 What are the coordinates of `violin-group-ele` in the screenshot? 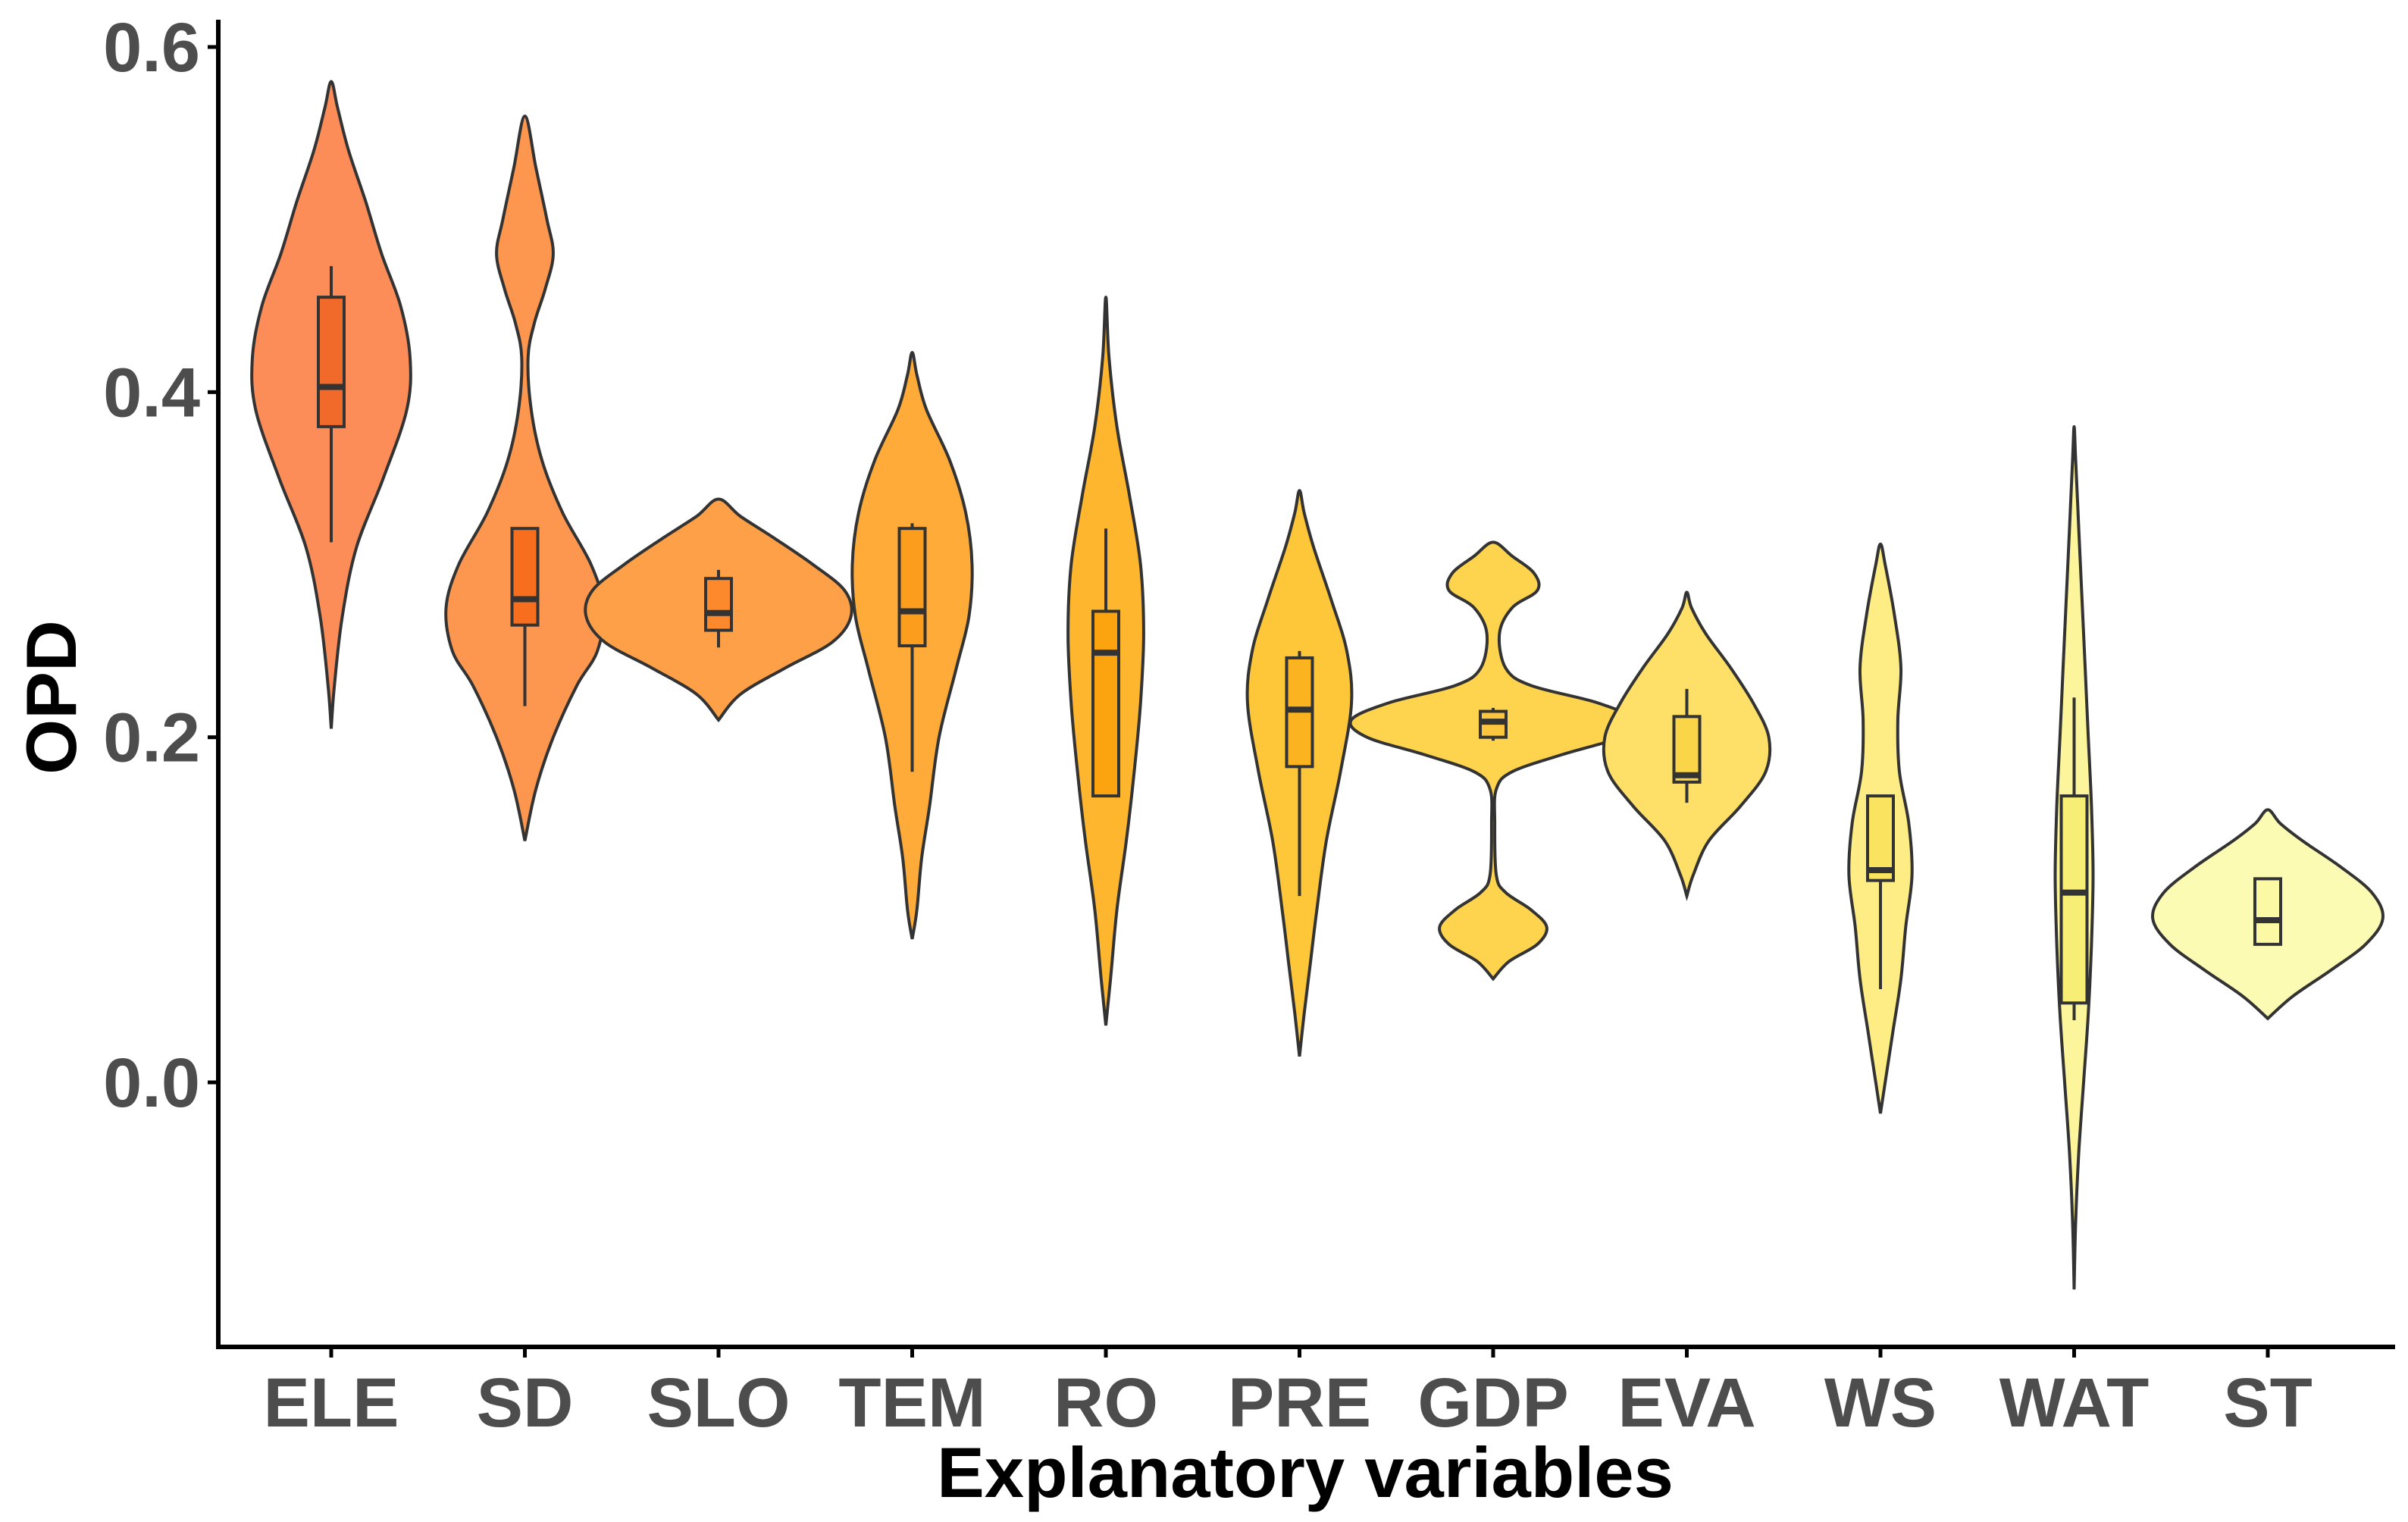 It's located at (331, 405).